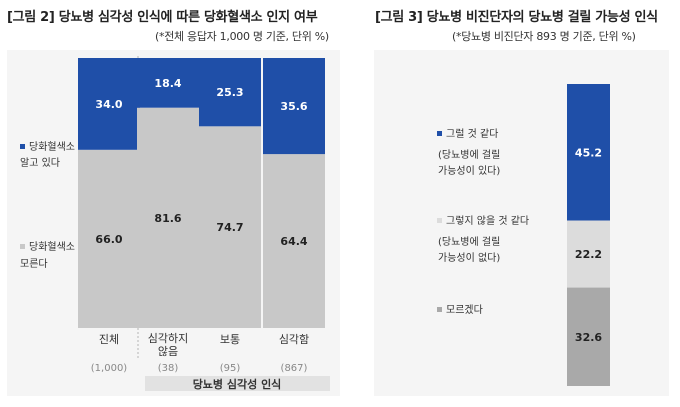  What do you see at coordinates (52, 246) in the screenshot?
I see `legend-label-dont-know-1: 당화혈색소` at bounding box center [52, 246].